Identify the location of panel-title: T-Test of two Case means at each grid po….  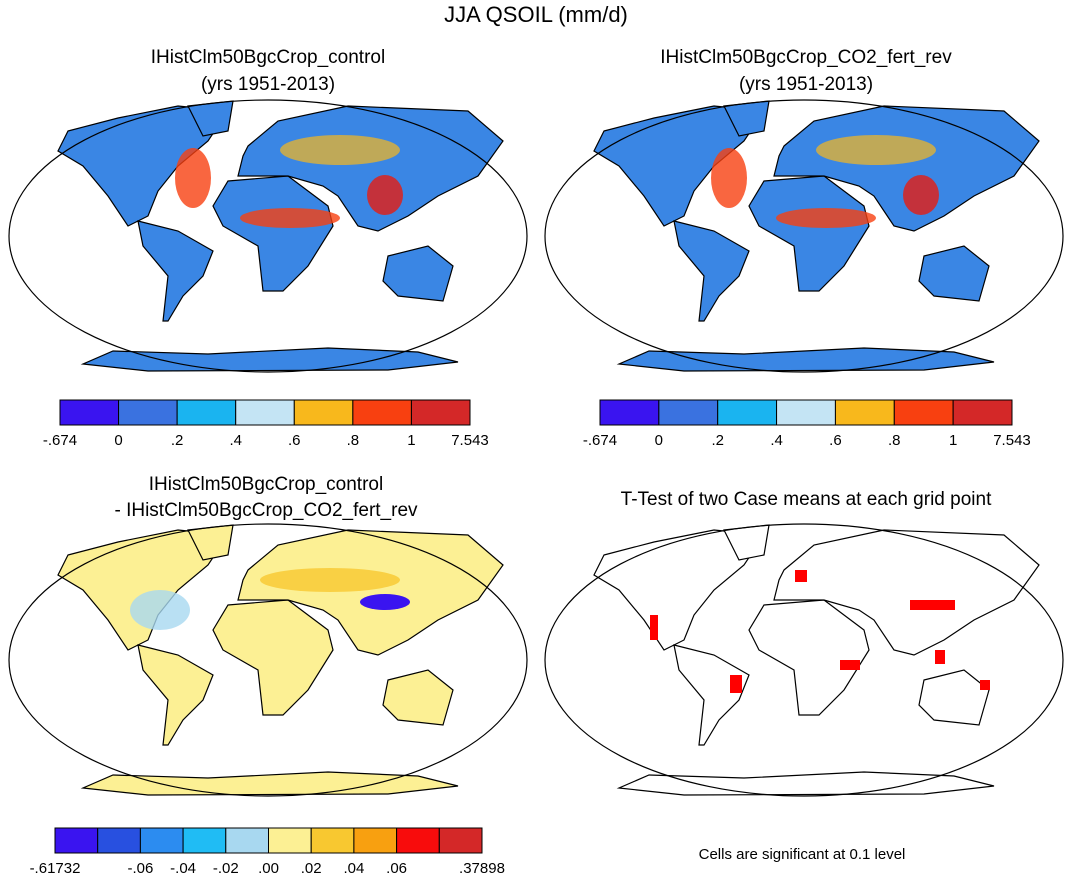
(806, 499).